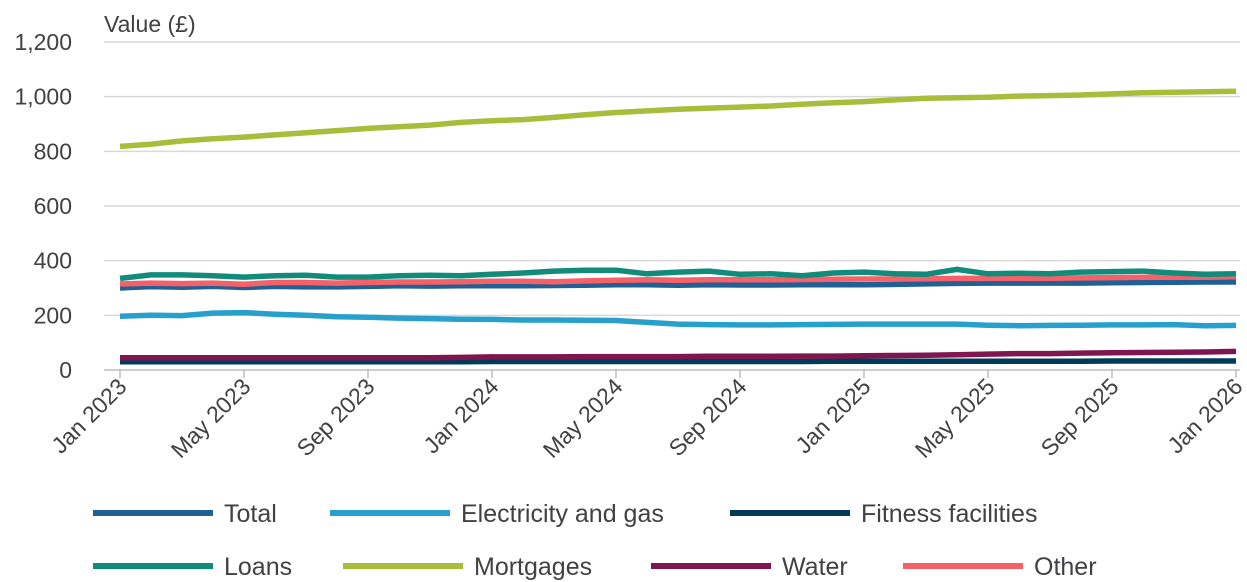 Image resolution: width=1247 pixels, height=582 pixels. What do you see at coordinates (258, 567) in the screenshot?
I see `legend-label: Loans` at bounding box center [258, 567].